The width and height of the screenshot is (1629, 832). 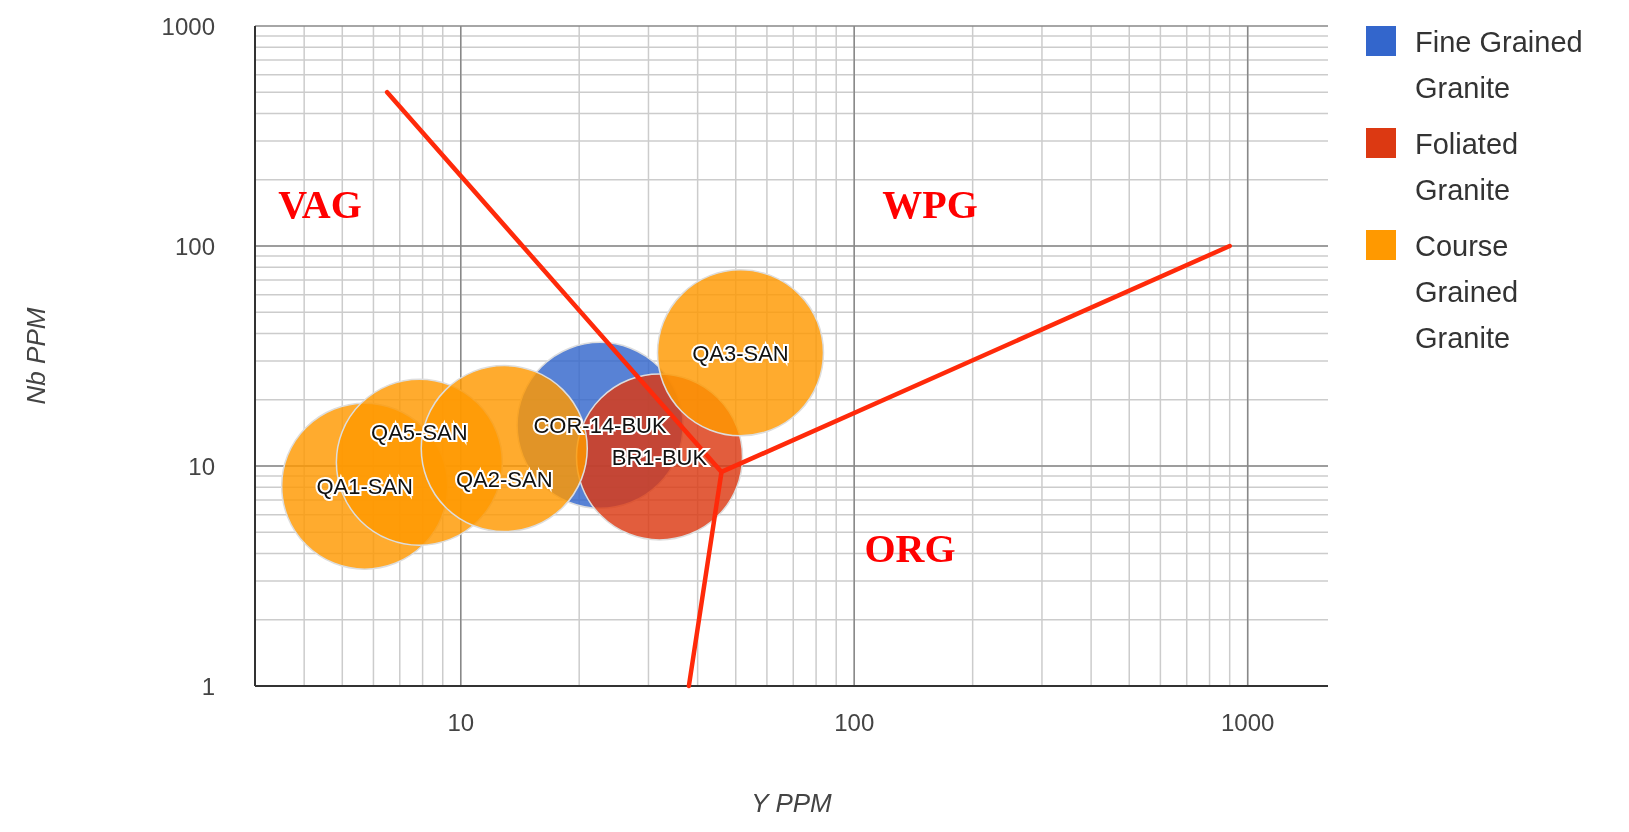 What do you see at coordinates (461, 722) in the screenshot?
I see `x-tick-label: 10` at bounding box center [461, 722].